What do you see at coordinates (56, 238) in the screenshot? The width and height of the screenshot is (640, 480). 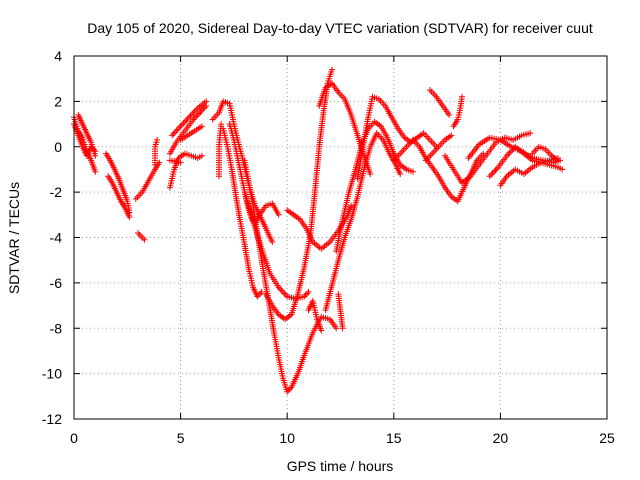 I see `y-tick-label: -4` at bounding box center [56, 238].